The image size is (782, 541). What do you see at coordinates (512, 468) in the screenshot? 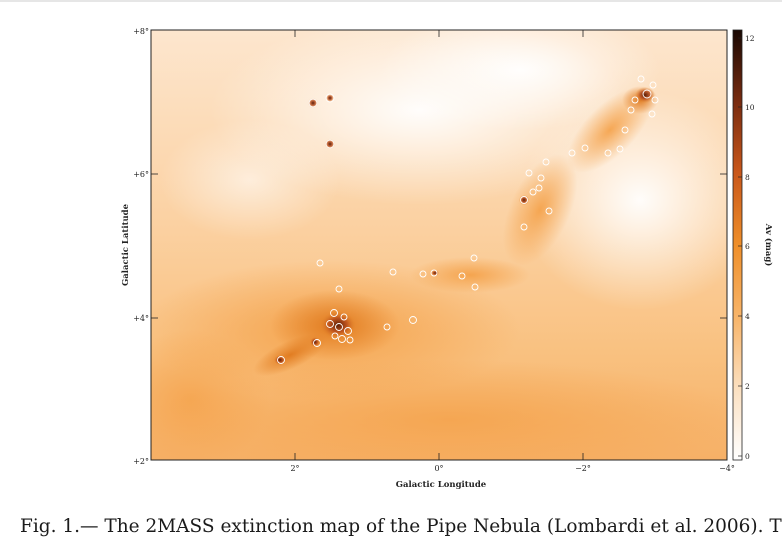
I see `x-tick-labels: 2° 0° −2° −4°` at bounding box center [512, 468].